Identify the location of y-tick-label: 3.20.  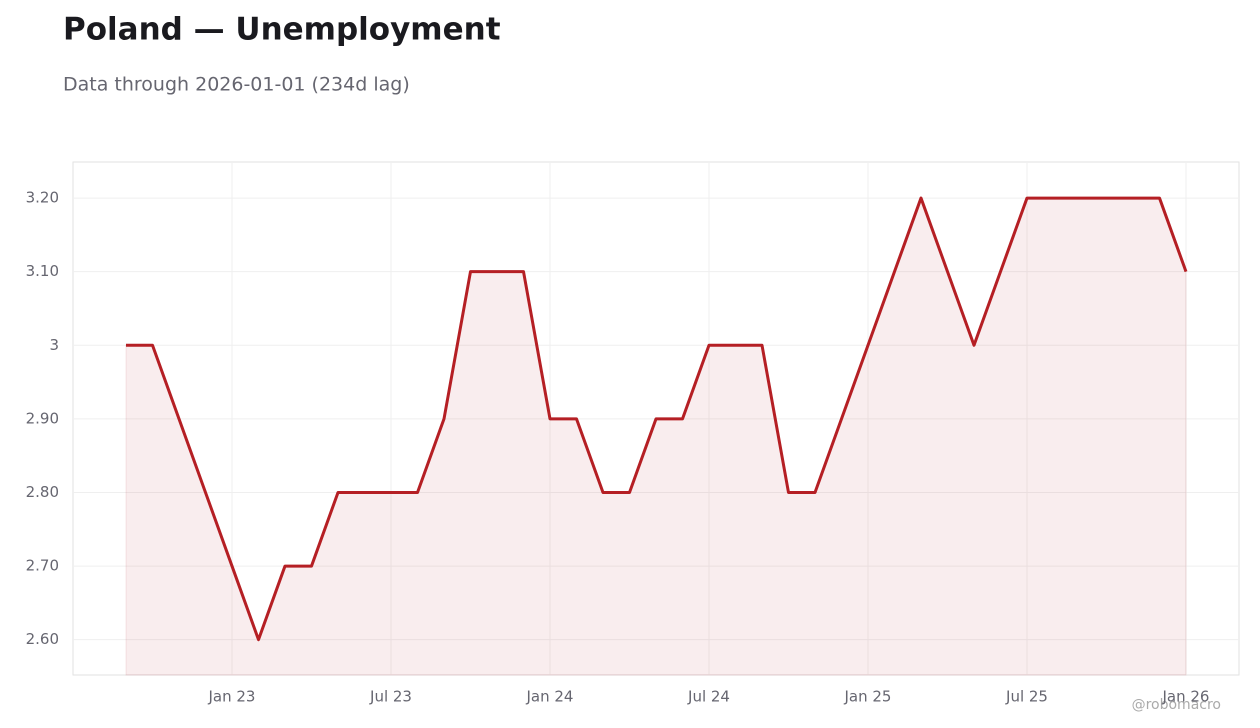
(42, 198).